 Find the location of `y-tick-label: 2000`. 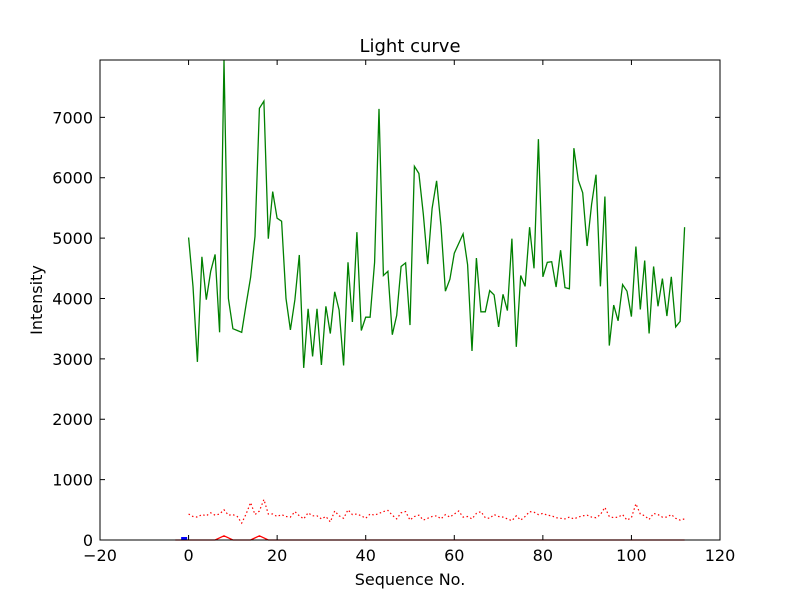

y-tick-label: 2000 is located at coordinates (72, 419).